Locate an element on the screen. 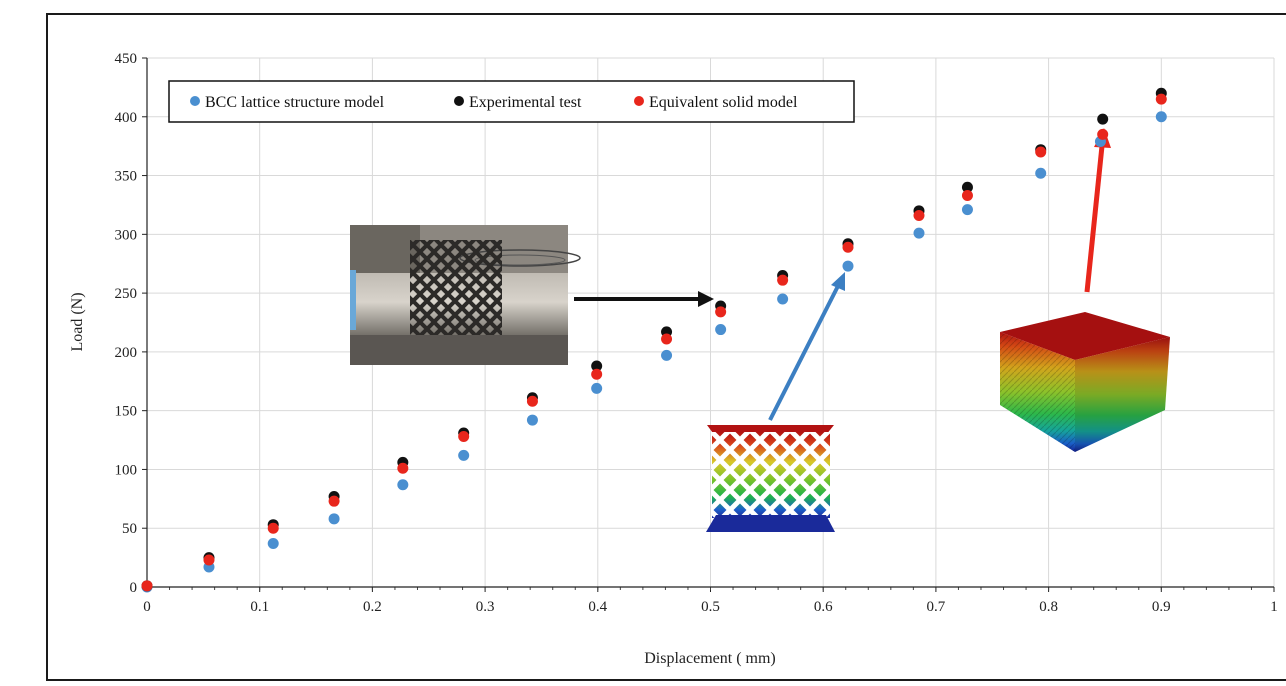  legend-marker-experimental is located at coordinates (459, 101).